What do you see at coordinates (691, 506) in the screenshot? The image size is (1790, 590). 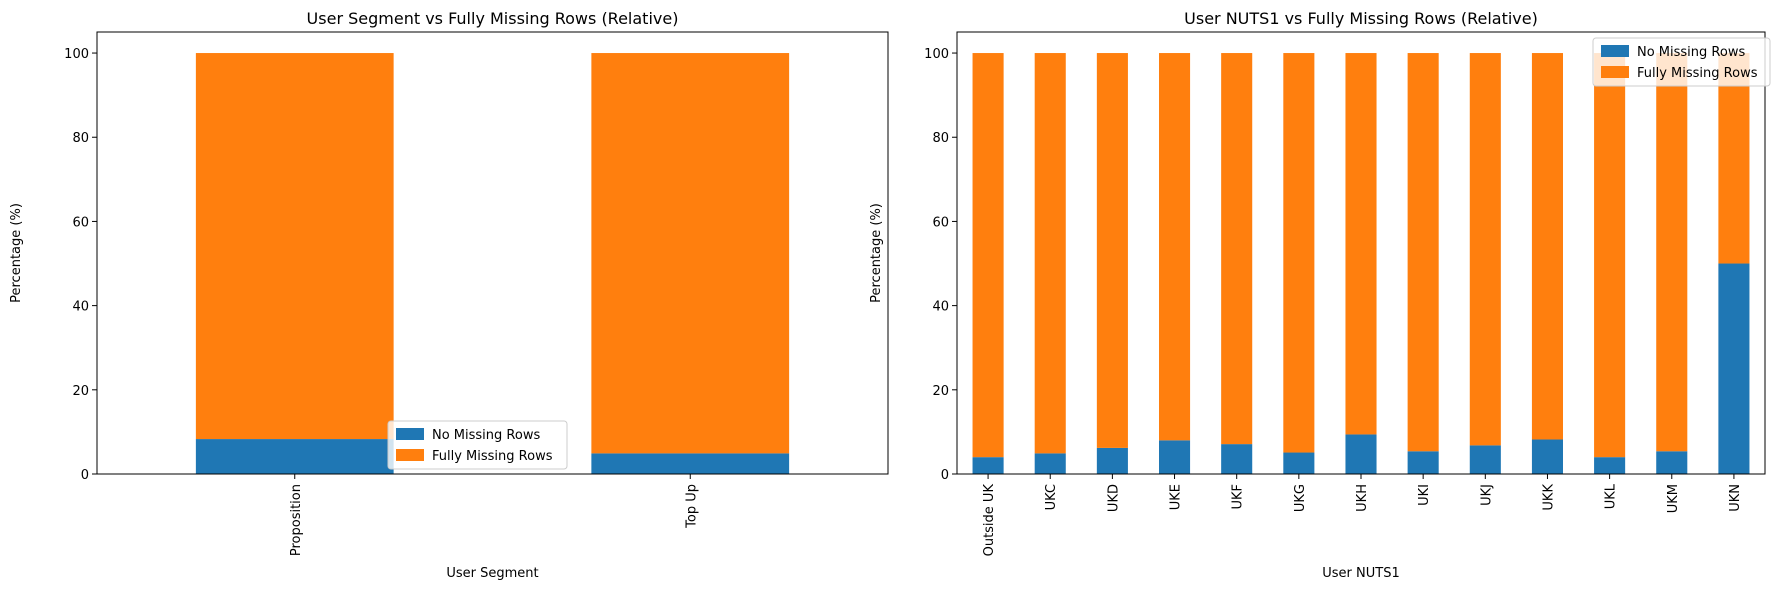 I see `x-tick-label: Top Up` at bounding box center [691, 506].